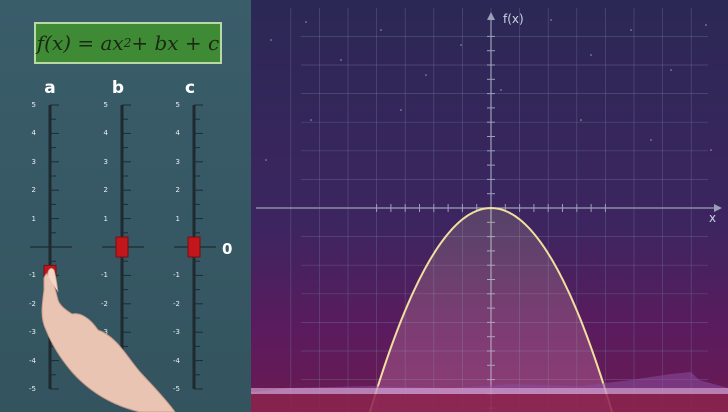 This screenshot has height=412, width=728. Describe the element at coordinates (489, 403) in the screenshot. I see `ground` at that location.